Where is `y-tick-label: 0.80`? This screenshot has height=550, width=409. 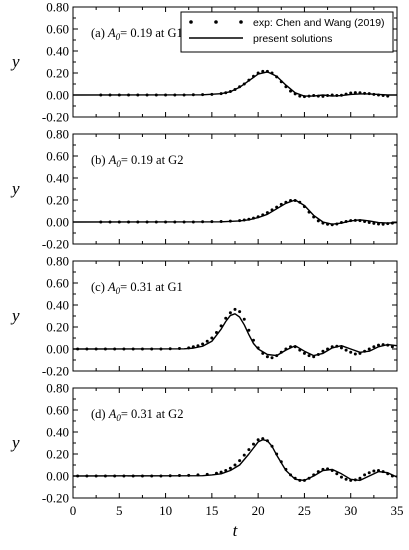 y-tick-label: 0.80 is located at coordinates (57, 261).